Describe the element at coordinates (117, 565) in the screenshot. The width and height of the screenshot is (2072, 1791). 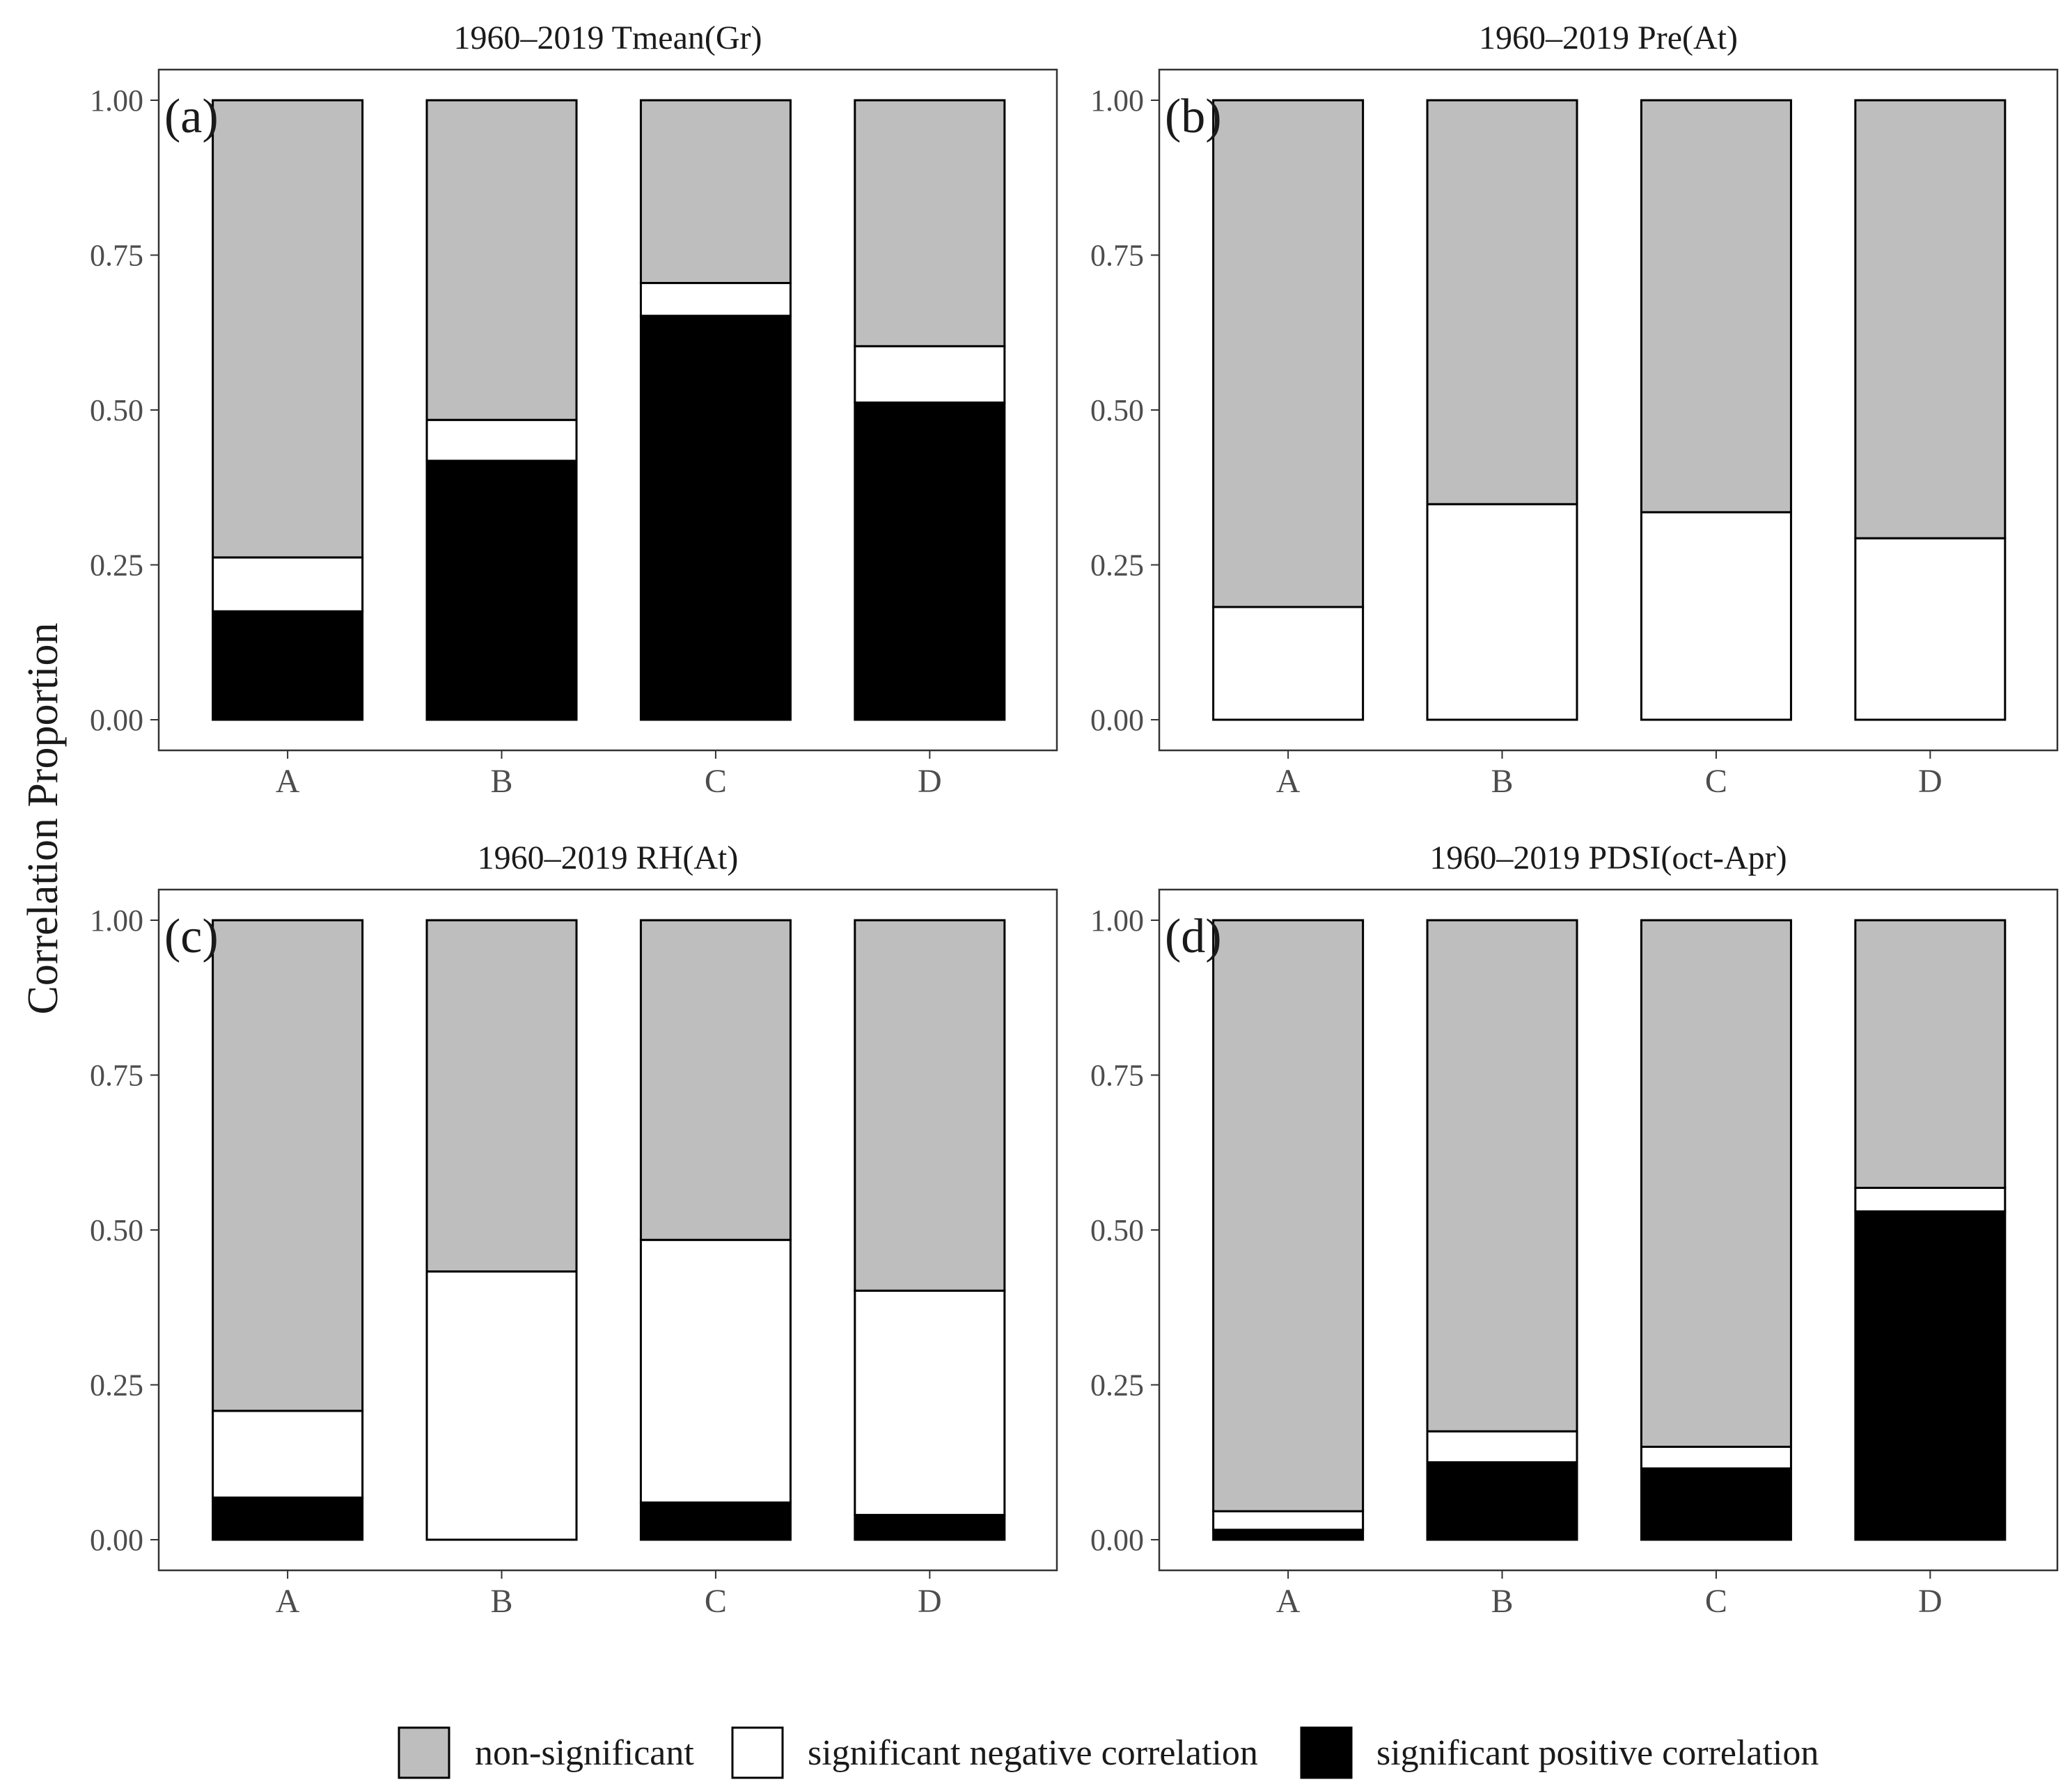
I see `y-tick-label-a-1: 0.25` at that location.